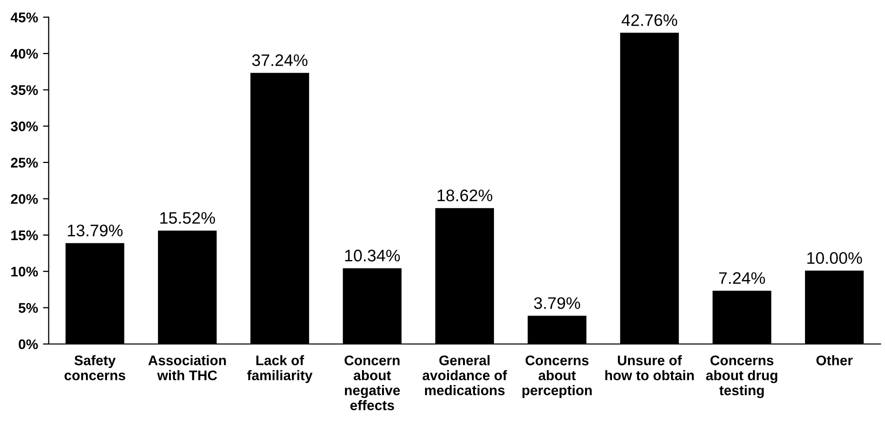 The image size is (885, 430). Describe the element at coordinates (24, 271) in the screenshot. I see `y-tick-label: 10%` at that location.